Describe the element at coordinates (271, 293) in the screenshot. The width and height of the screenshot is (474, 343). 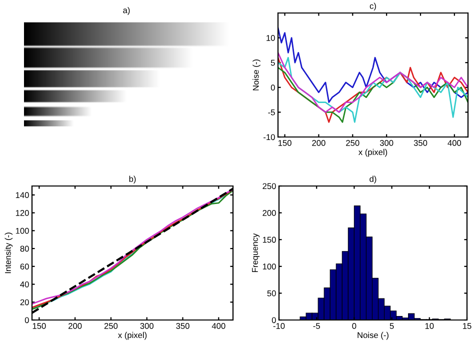
I see `y-tick-label: 50` at that location.